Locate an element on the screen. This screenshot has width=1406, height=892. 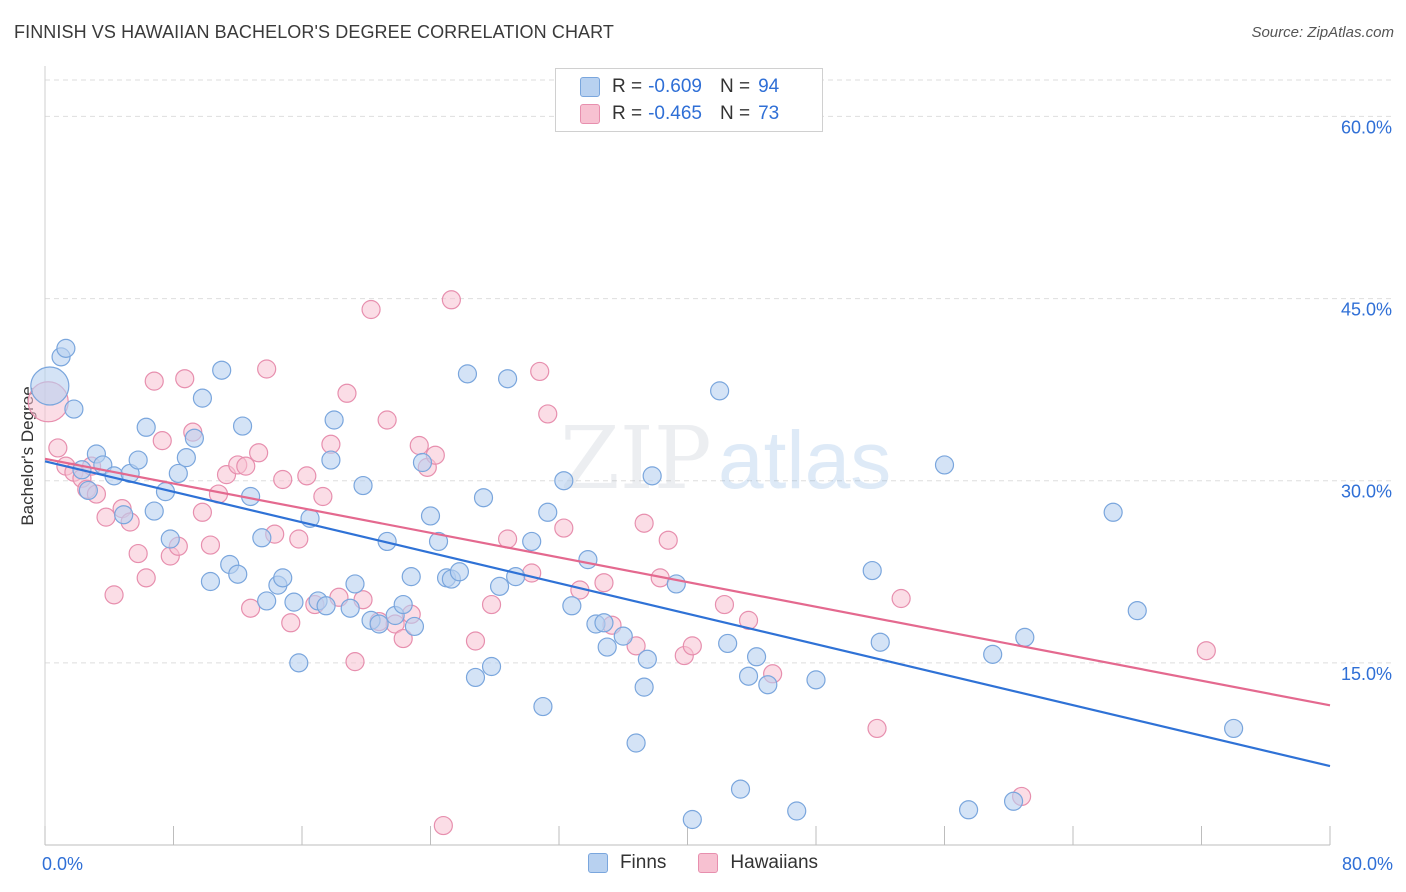
legend-row-finns: R = -0.609 N = 94 is located at coordinates (679, 87).